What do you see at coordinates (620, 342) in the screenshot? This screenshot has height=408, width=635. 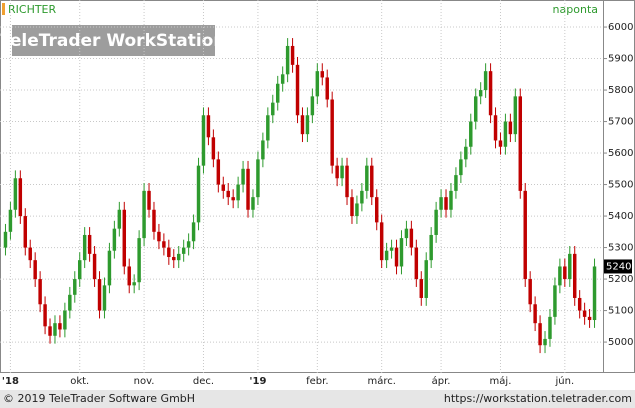 I see `y-tick-label: 5000` at bounding box center [620, 342].